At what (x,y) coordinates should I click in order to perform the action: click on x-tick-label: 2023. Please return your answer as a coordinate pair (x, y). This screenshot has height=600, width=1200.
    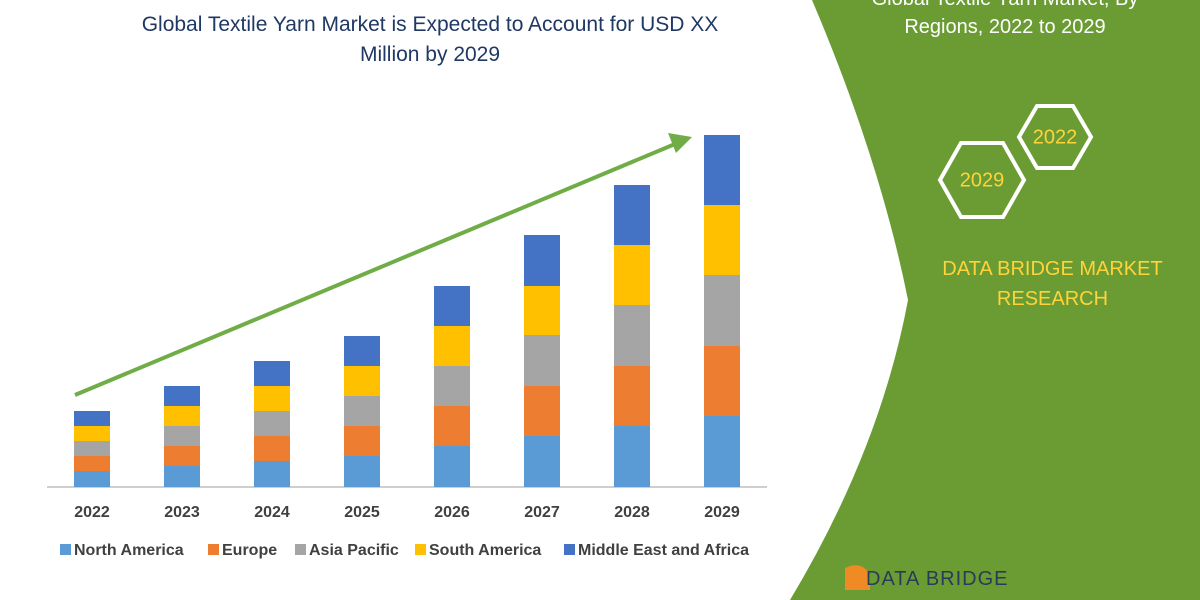
    Looking at the image, I should click on (182, 512).